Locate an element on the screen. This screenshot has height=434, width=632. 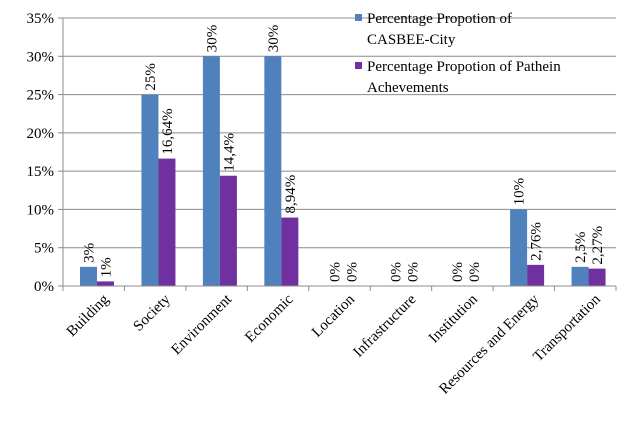
y-tick-label: 30% is located at coordinates (41, 57).